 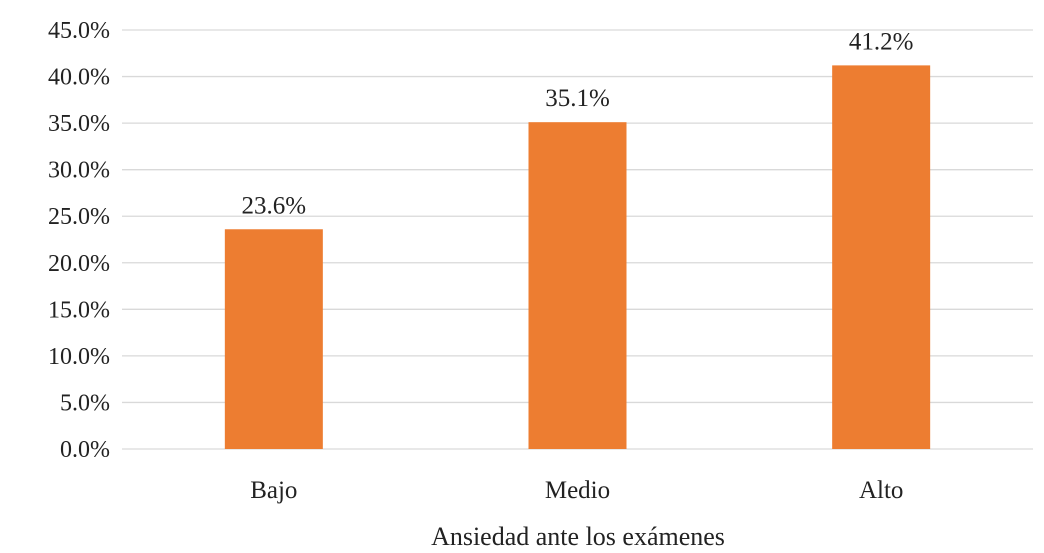 I want to click on x-axis-category-labels: Bajo Medio Alto, so click(x=576, y=490).